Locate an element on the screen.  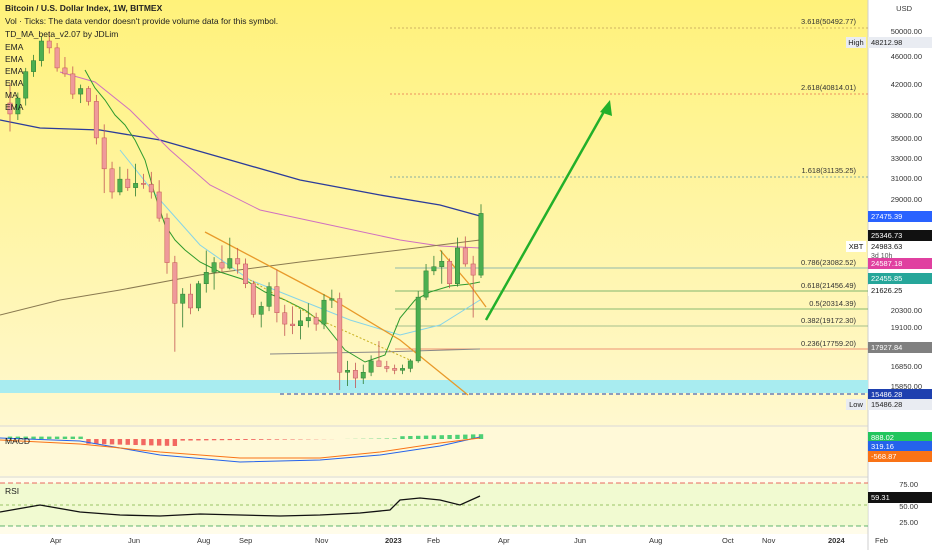
time-tick: Nov is located at coordinates (322, 540).